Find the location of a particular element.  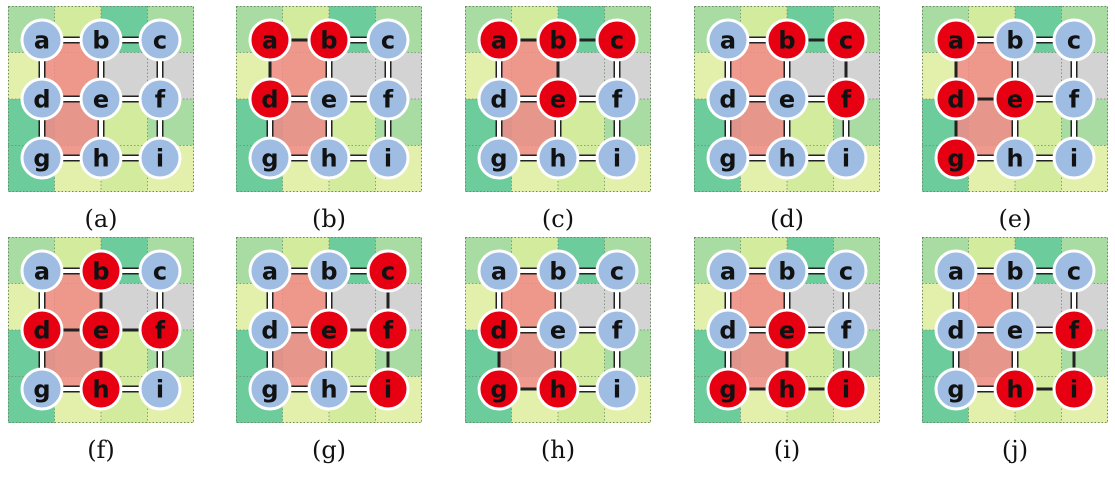

panel-h: a b c d e f g h i (h) is located at coordinates (558, 357).